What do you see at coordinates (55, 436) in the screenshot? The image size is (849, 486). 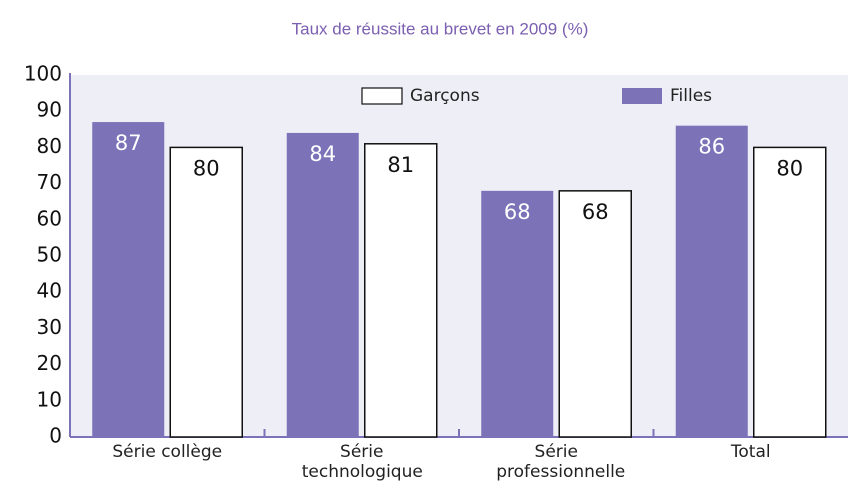 I see `y-tick-label: 0` at bounding box center [55, 436].